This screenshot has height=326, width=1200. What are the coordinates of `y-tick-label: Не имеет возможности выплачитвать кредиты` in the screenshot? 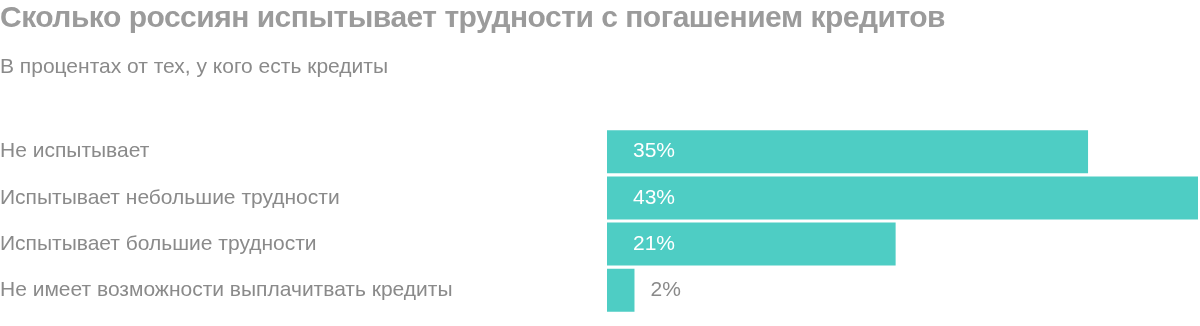 It's located at (226, 289).